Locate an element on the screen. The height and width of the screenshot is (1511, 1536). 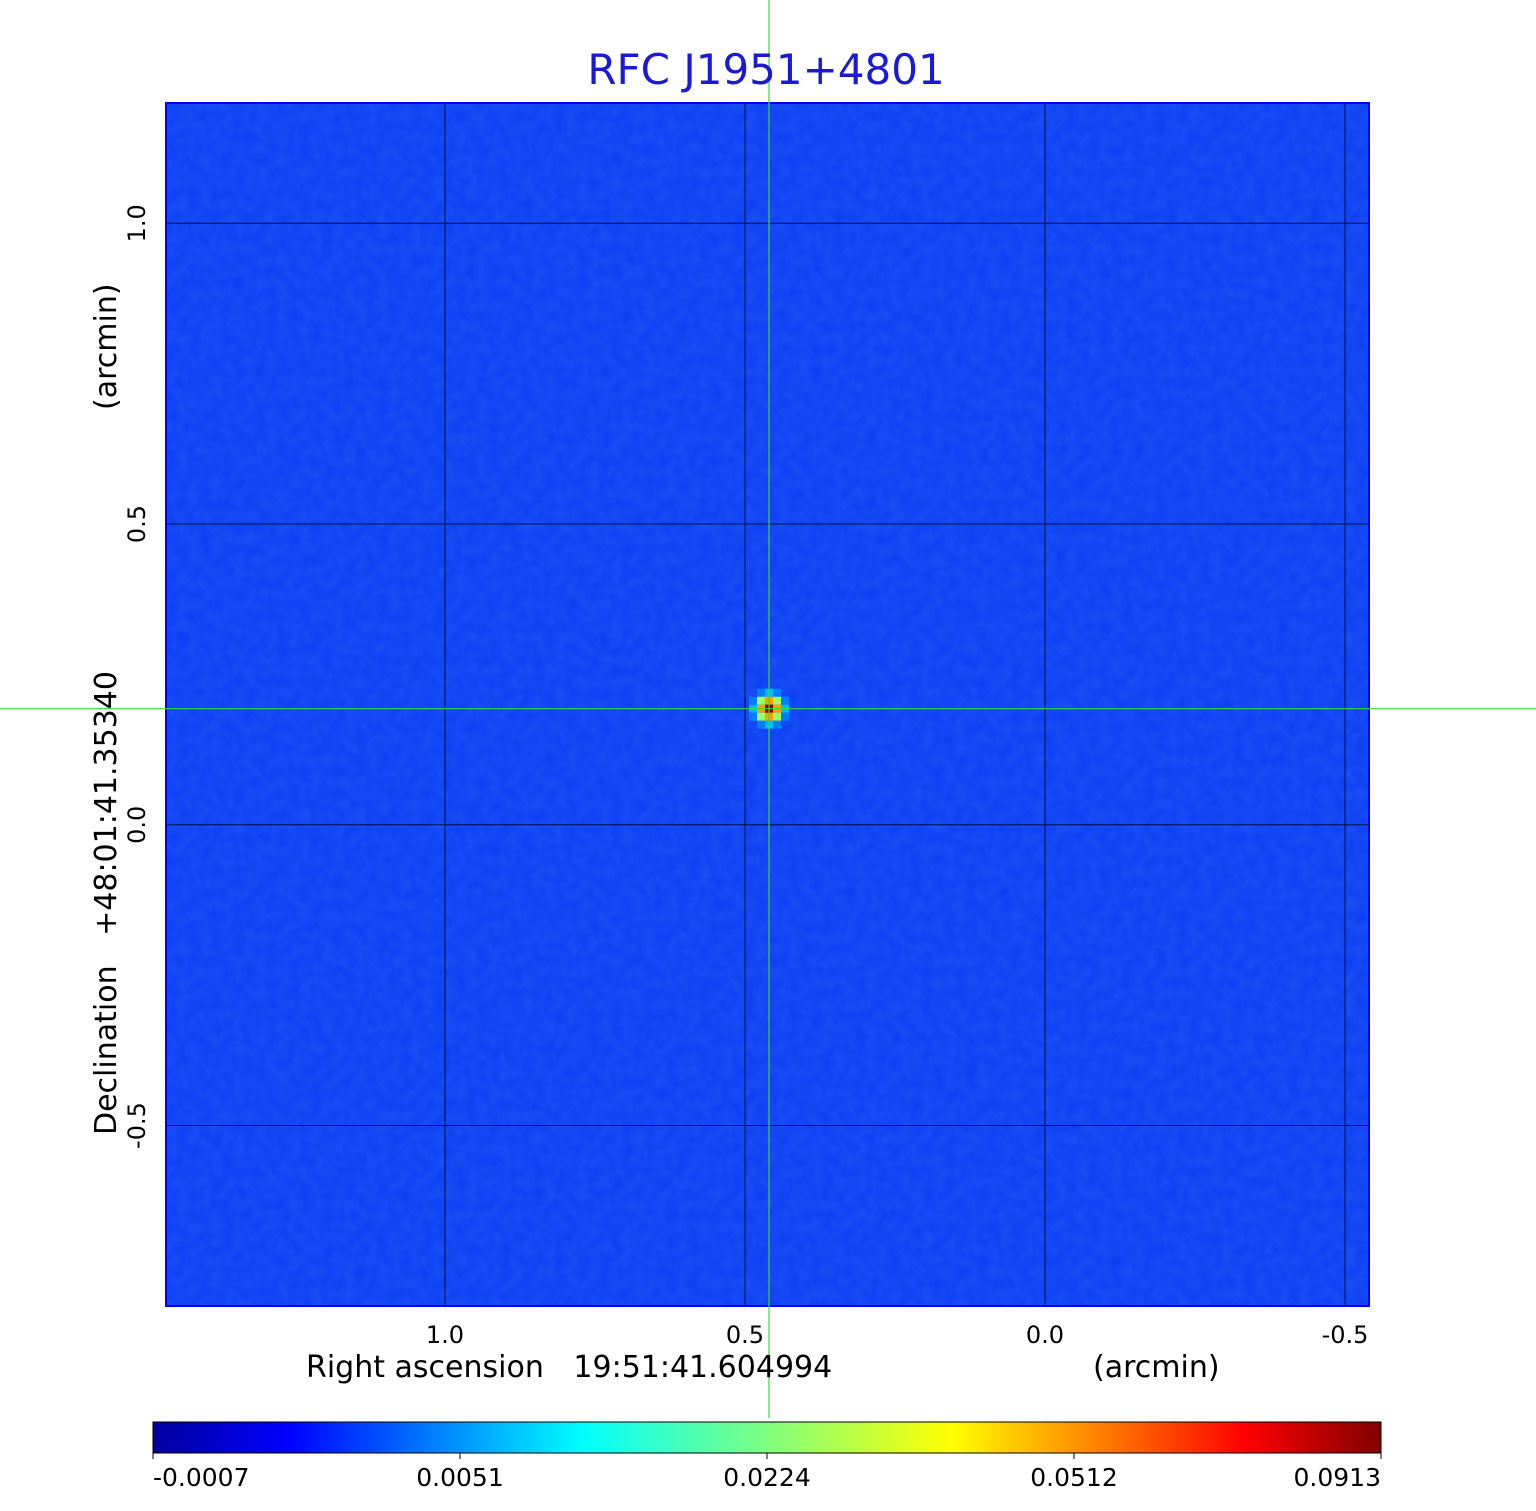
colorbar-tick-label: 0.0913 is located at coordinates (1337, 1477).